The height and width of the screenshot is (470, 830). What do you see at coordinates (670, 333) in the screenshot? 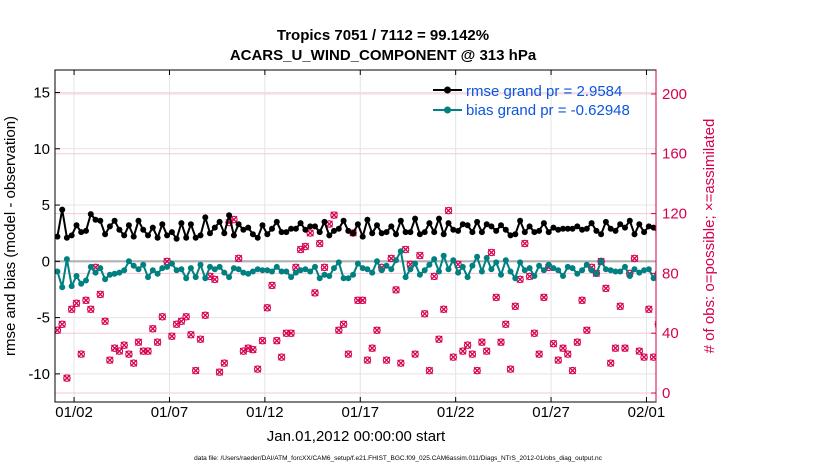
I see `y-tick-label-right: 40` at bounding box center [670, 333].